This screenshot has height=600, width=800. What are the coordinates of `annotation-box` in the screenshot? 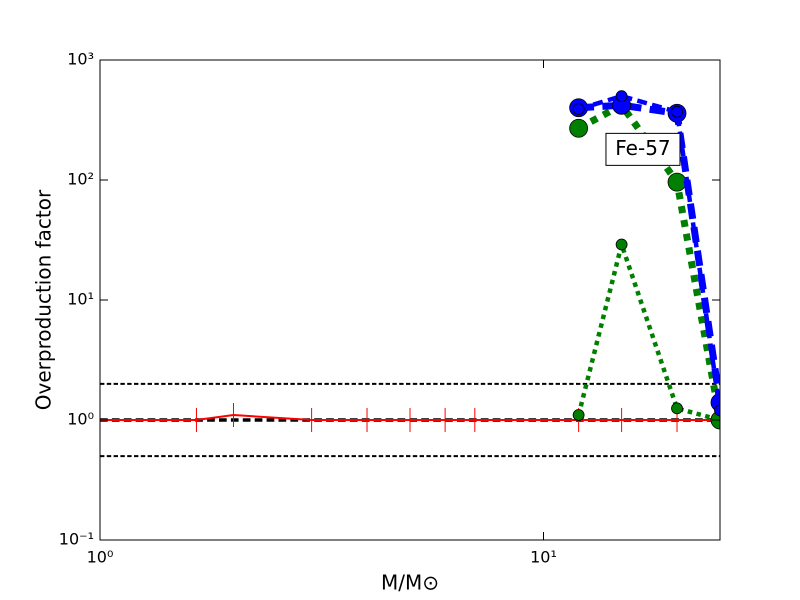 It's located at (643, 149).